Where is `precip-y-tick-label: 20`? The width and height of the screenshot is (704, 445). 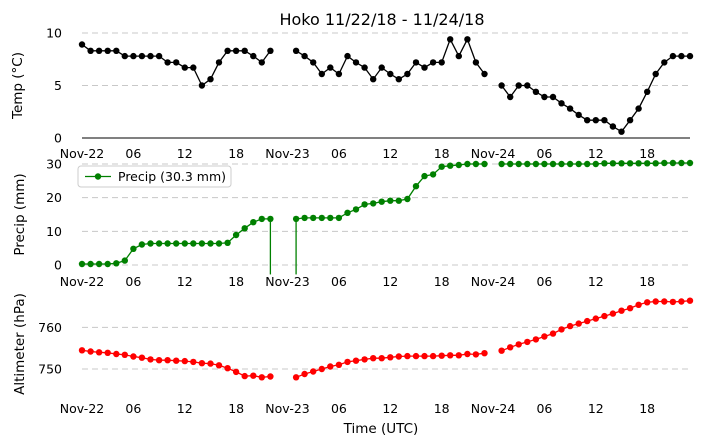 precip-y-tick-label: 20 is located at coordinates (54, 197).